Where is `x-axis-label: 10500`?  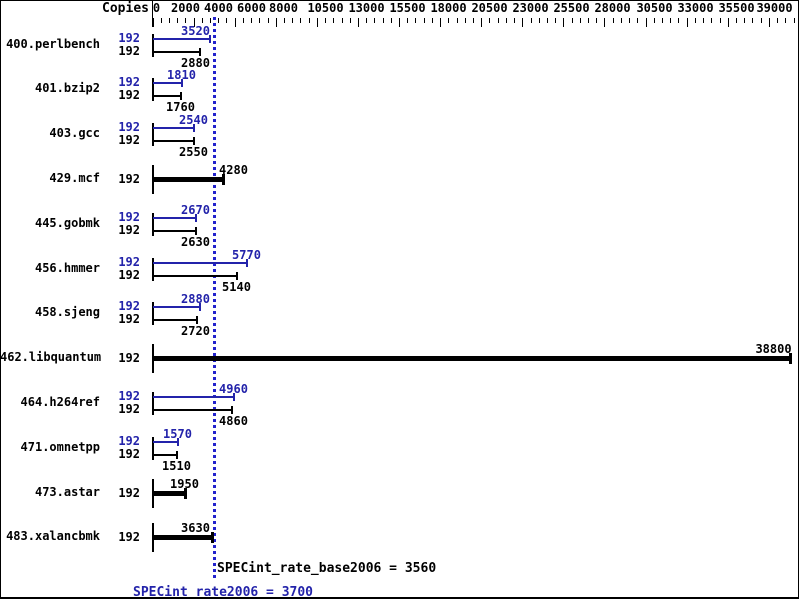
x-axis-label: 10500 is located at coordinates (325, 8).